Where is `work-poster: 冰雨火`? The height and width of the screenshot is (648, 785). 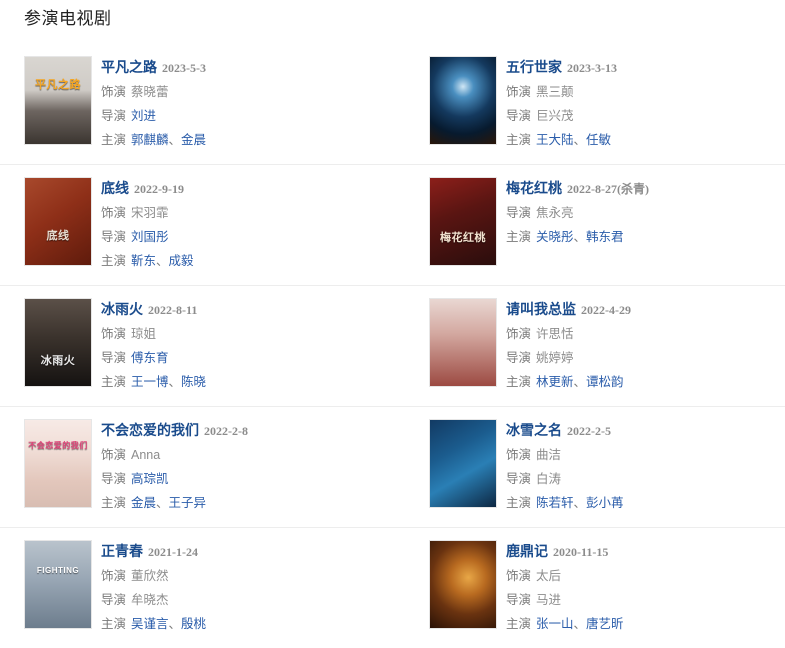
work-poster: 冰雨火 is located at coordinates (58, 342).